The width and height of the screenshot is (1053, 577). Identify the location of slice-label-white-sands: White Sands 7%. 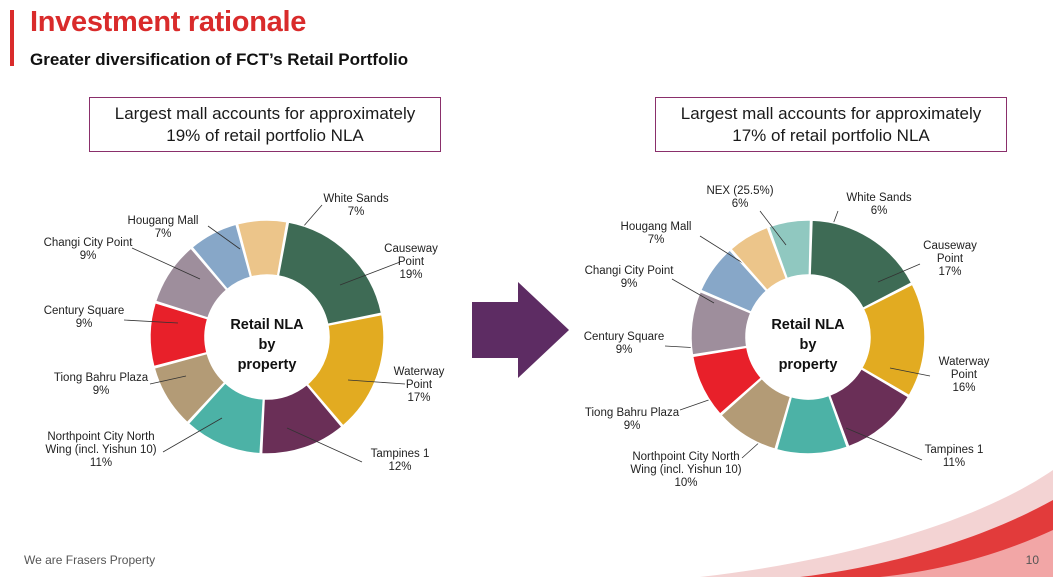
(355, 205).